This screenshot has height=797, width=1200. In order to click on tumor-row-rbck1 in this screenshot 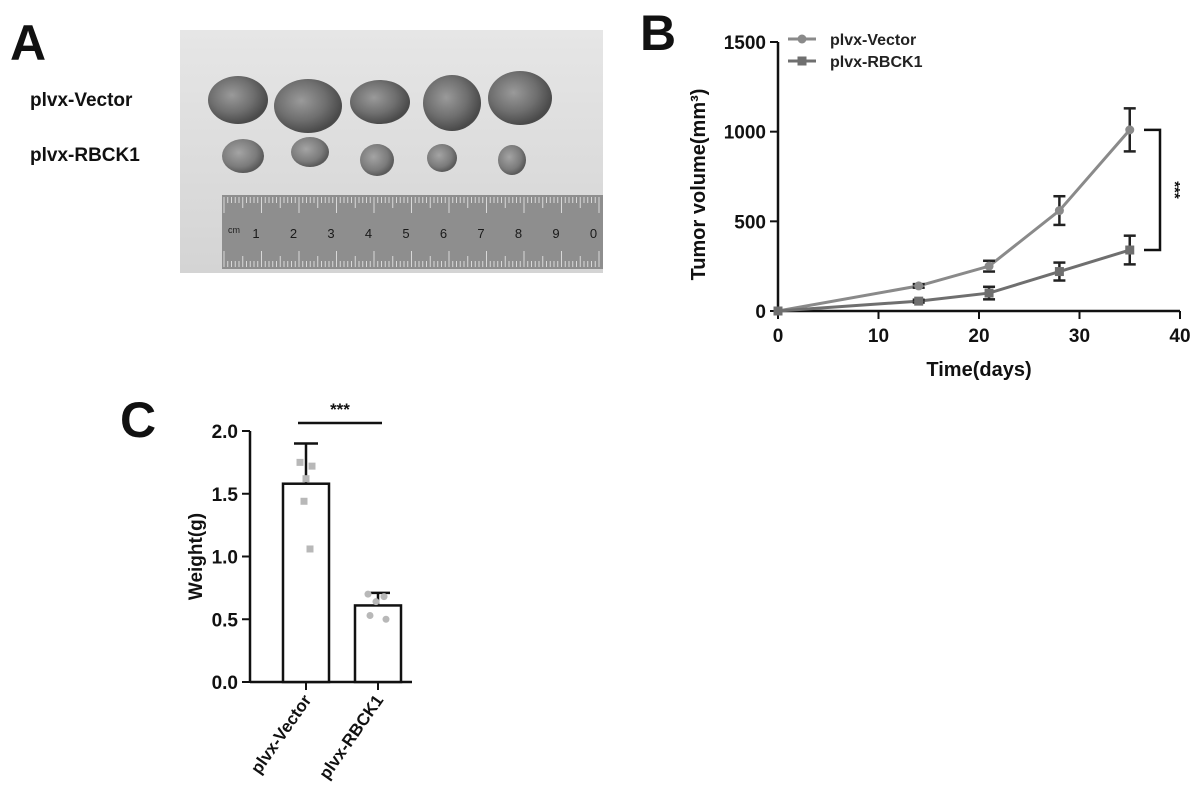, I will do `click(374, 156)`.